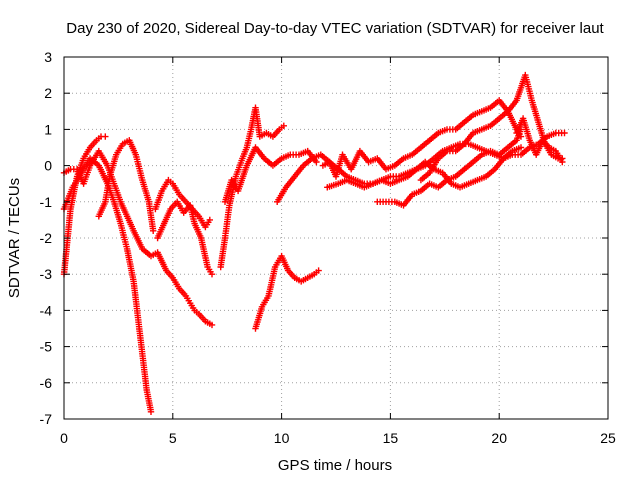 Image resolution: width=640 pixels, height=480 pixels. Describe the element at coordinates (48, 129) in the screenshot. I see `y-tick-label: 1` at that location.